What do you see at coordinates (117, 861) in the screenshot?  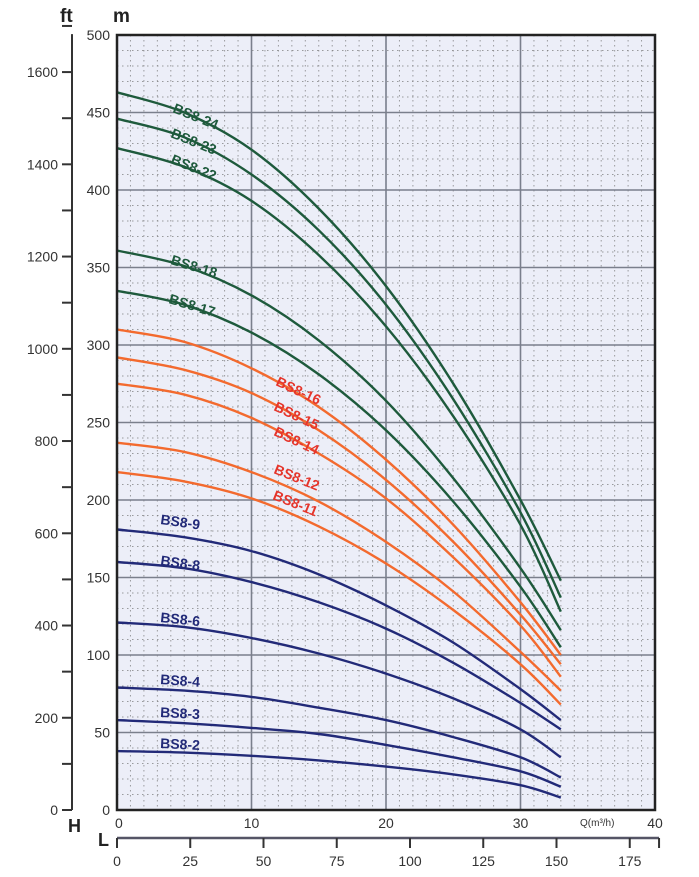 I see `l-tick-label: 0` at bounding box center [117, 861].